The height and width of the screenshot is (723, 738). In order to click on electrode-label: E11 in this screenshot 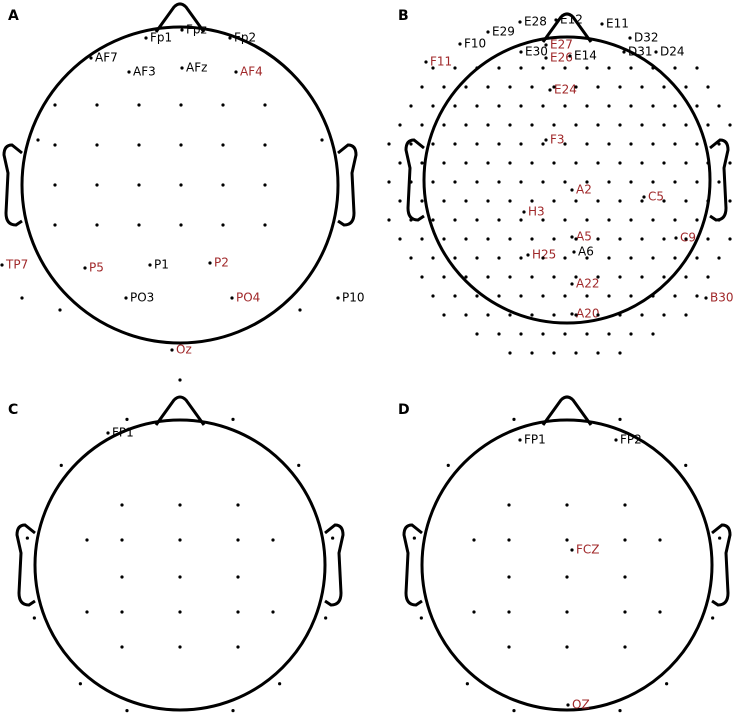, I will do `click(617, 24)`.